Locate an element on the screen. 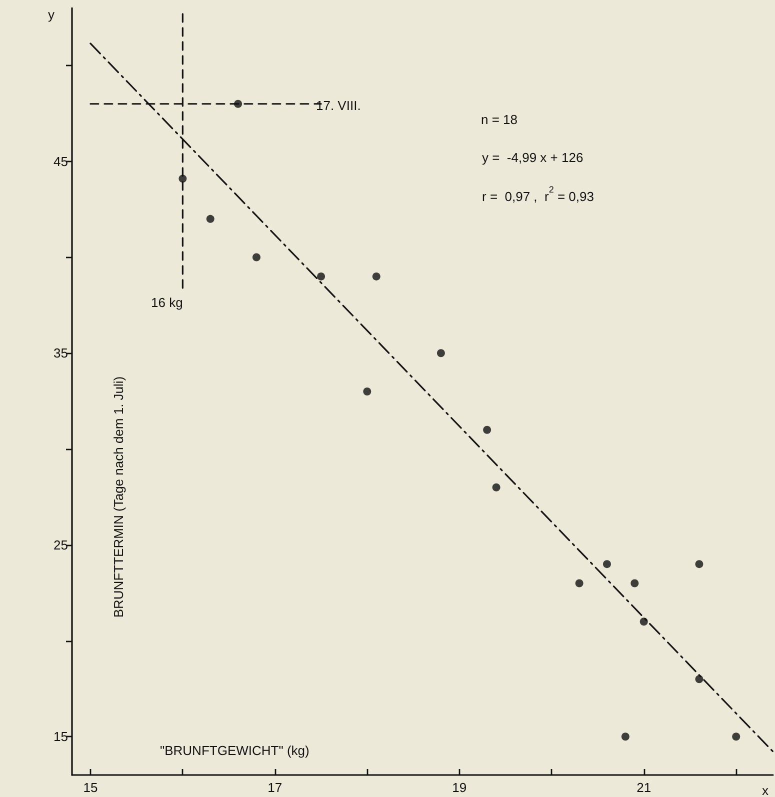  annotation: y = -4,99 x + 126 is located at coordinates (533, 157).